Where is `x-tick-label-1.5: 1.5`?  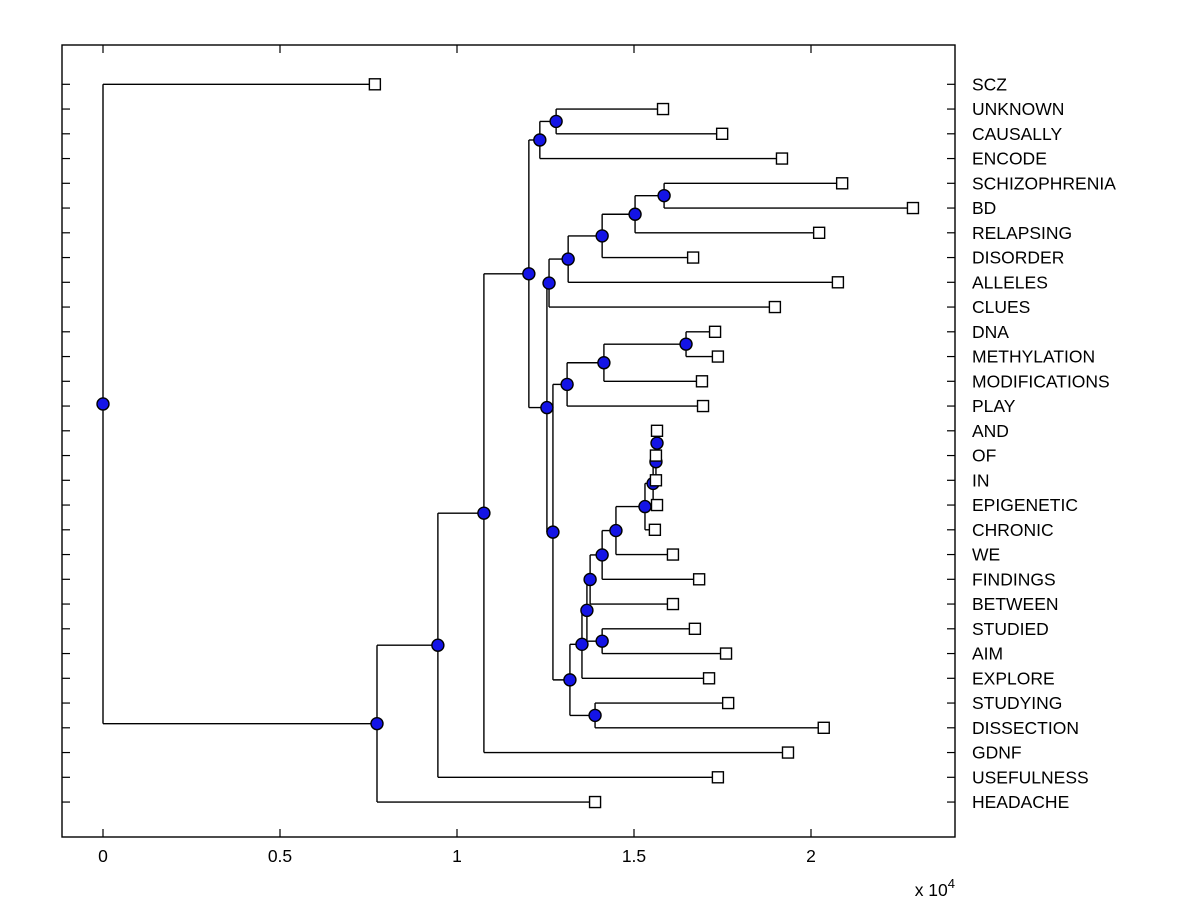 x-tick-label-1.5: 1.5 is located at coordinates (634, 856).